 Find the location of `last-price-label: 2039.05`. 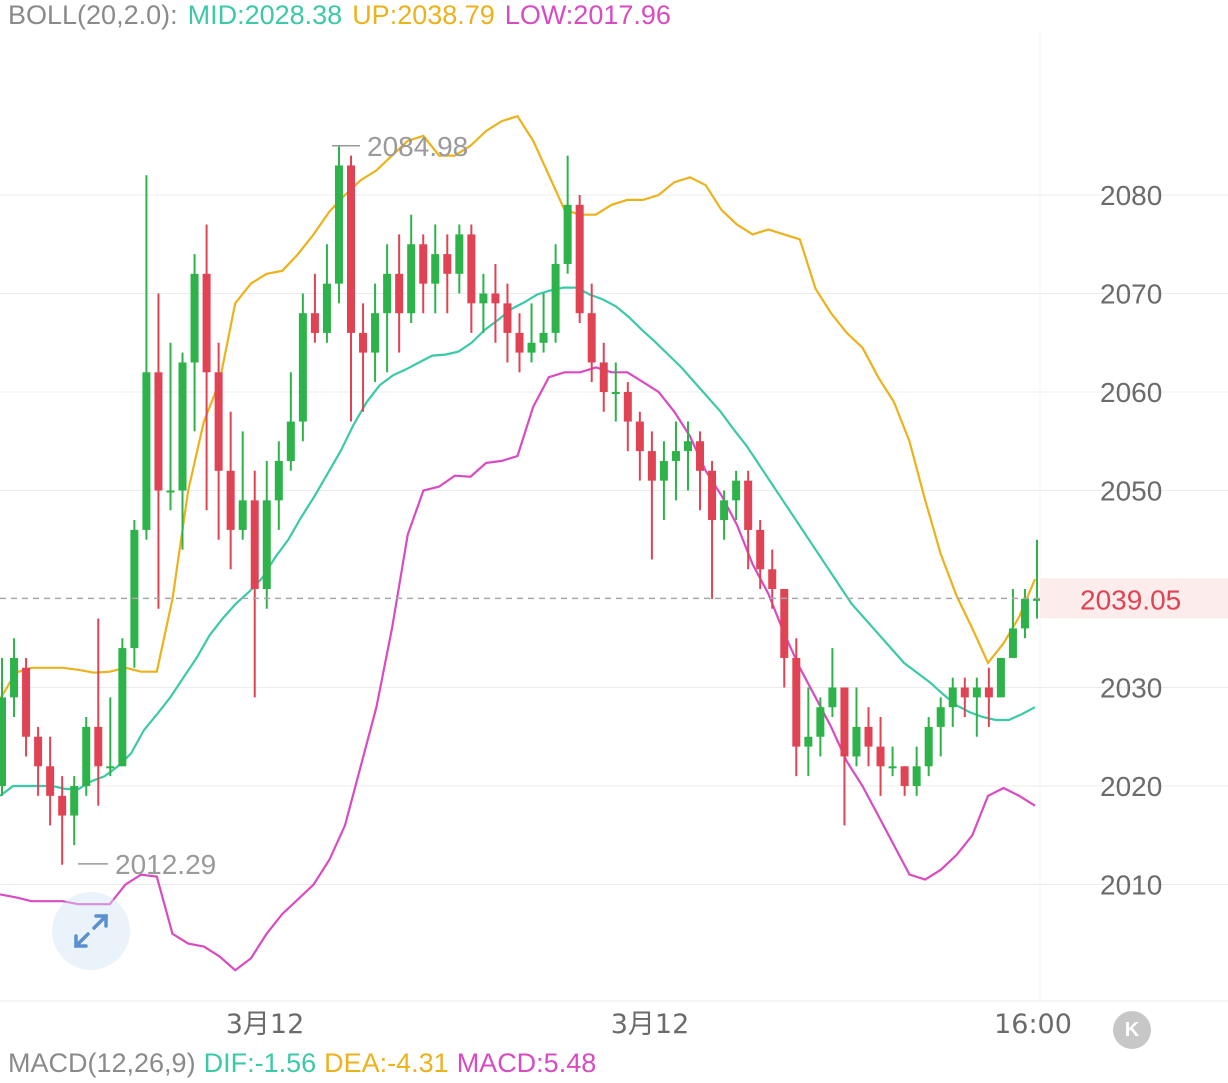

last-price-label: 2039.05 is located at coordinates (1130, 599).